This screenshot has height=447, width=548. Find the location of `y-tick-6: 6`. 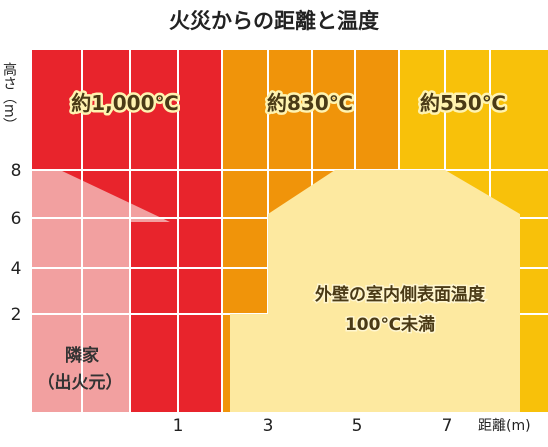

y-tick-6: 6 is located at coordinates (16, 219).